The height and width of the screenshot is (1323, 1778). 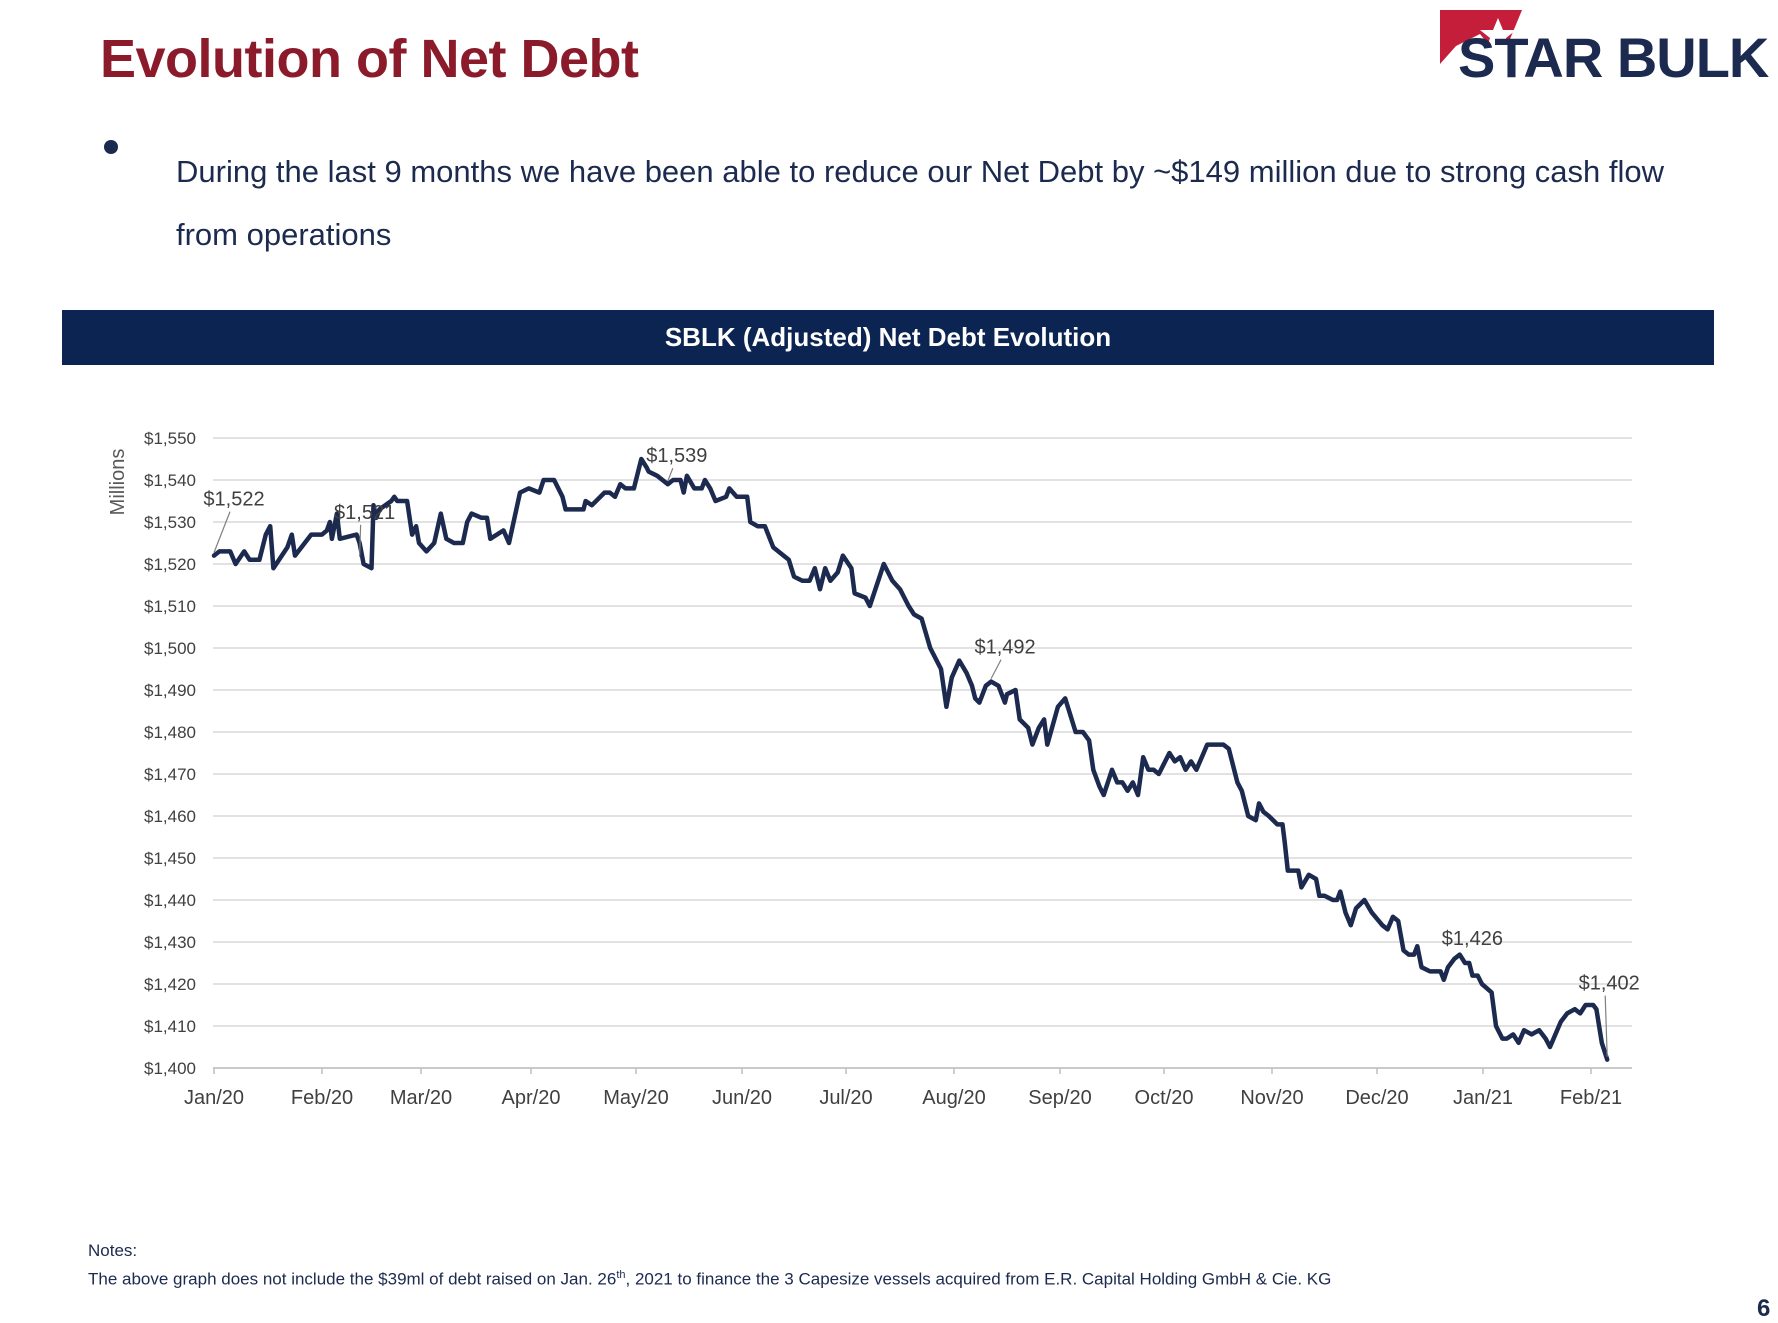 What do you see at coordinates (170, 732) in the screenshot?
I see `y-tick-label: $1,480` at bounding box center [170, 732].